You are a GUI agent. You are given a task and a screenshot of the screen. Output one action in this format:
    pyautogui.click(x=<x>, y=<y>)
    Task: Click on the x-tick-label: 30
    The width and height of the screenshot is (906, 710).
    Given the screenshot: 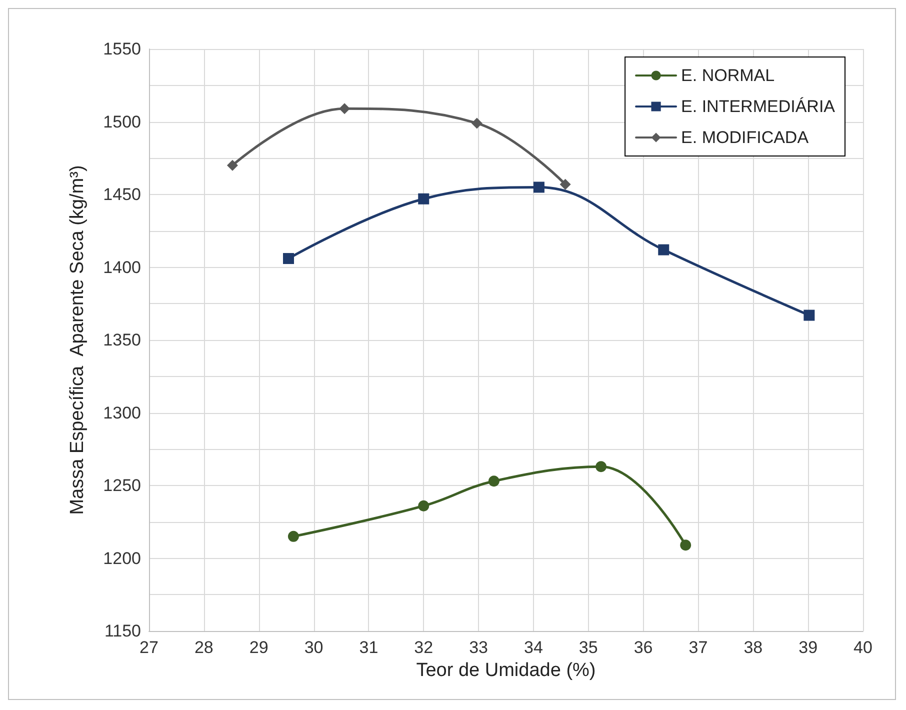 What is the action you would take?
    pyautogui.click(x=314, y=647)
    